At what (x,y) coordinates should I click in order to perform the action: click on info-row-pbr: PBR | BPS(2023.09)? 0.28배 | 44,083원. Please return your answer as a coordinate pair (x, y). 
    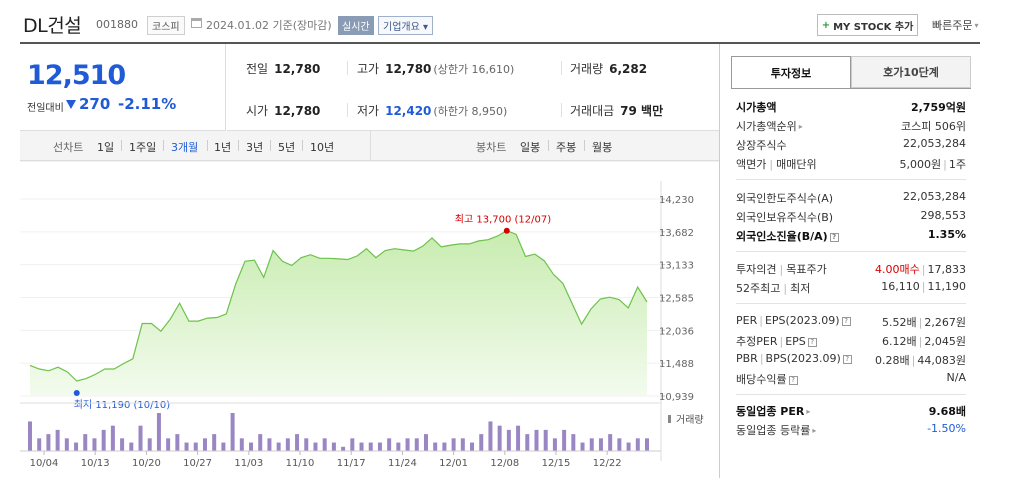
    Looking at the image, I should click on (851, 361).